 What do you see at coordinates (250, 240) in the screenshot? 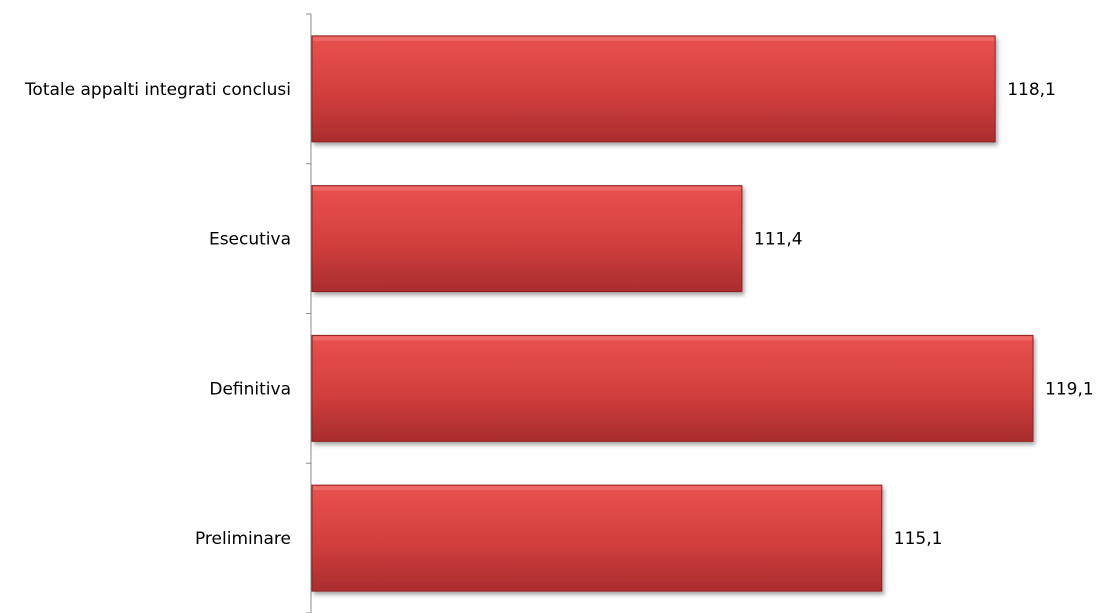
I see `category-label: Esecutiva` at bounding box center [250, 240].